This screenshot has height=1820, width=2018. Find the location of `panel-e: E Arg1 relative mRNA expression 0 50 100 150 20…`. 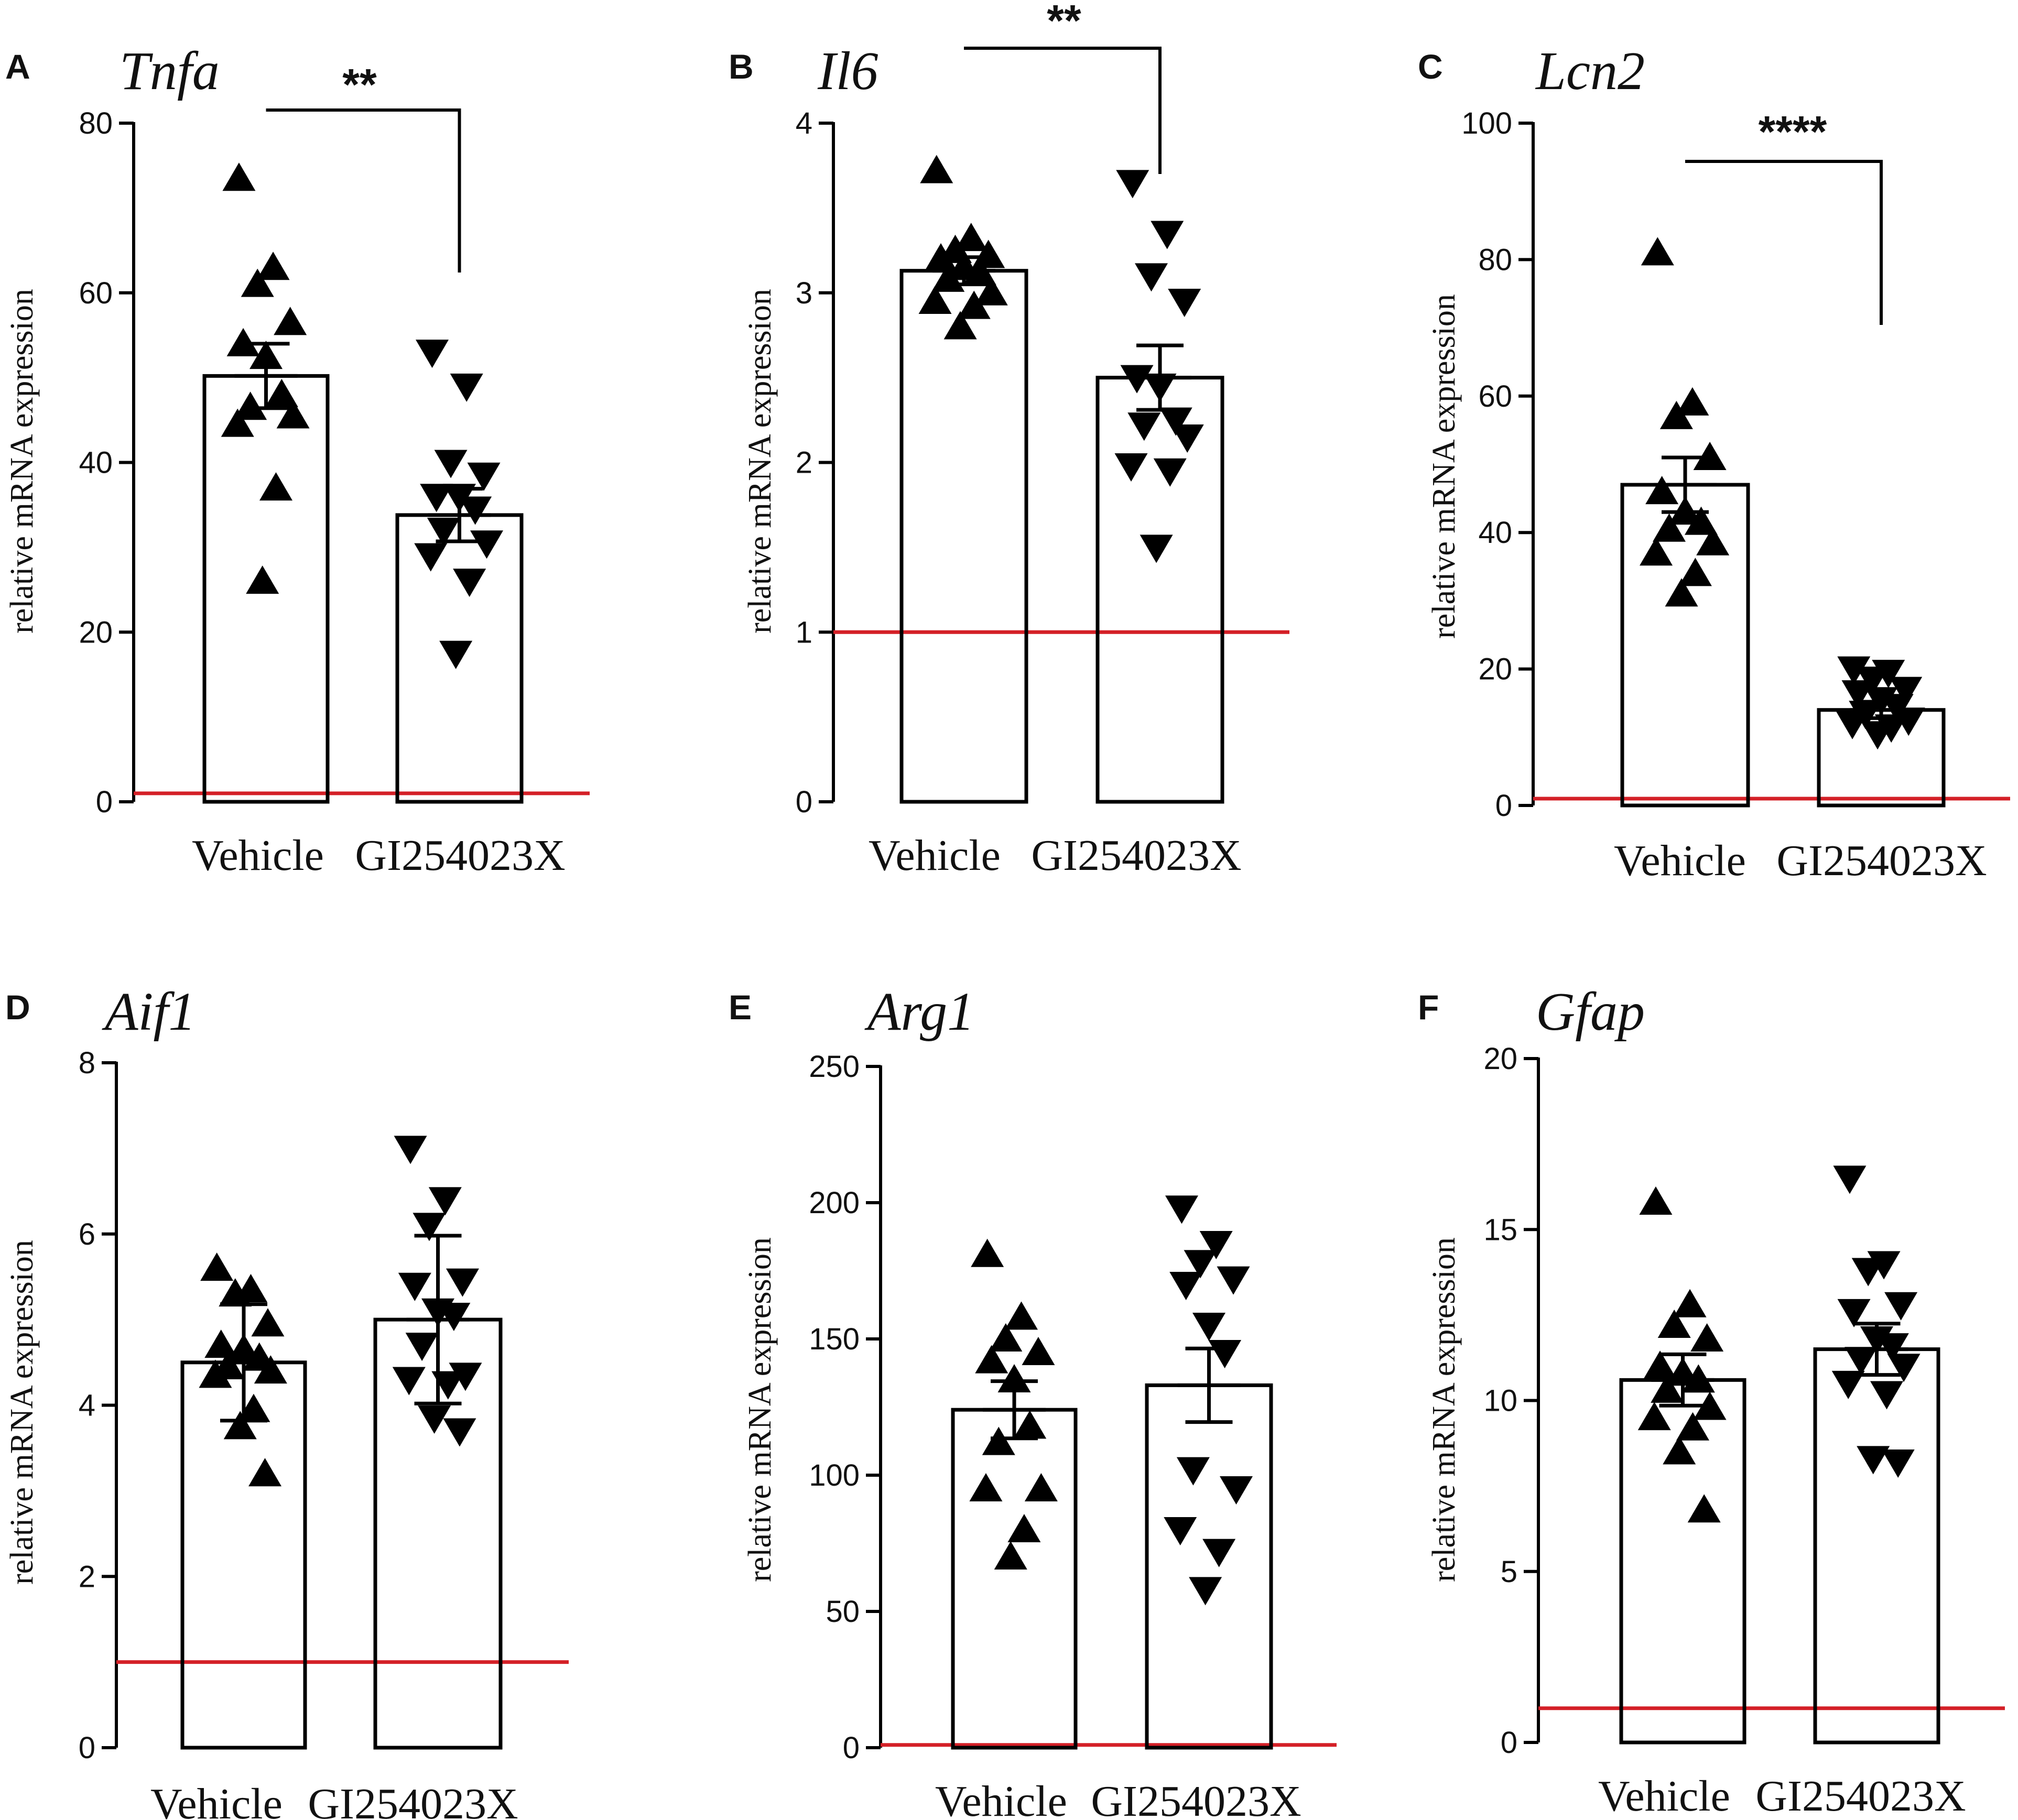

panel-e: E Arg1 relative mRNA expression 0 50 100 150 20… is located at coordinates (1033, 1401).